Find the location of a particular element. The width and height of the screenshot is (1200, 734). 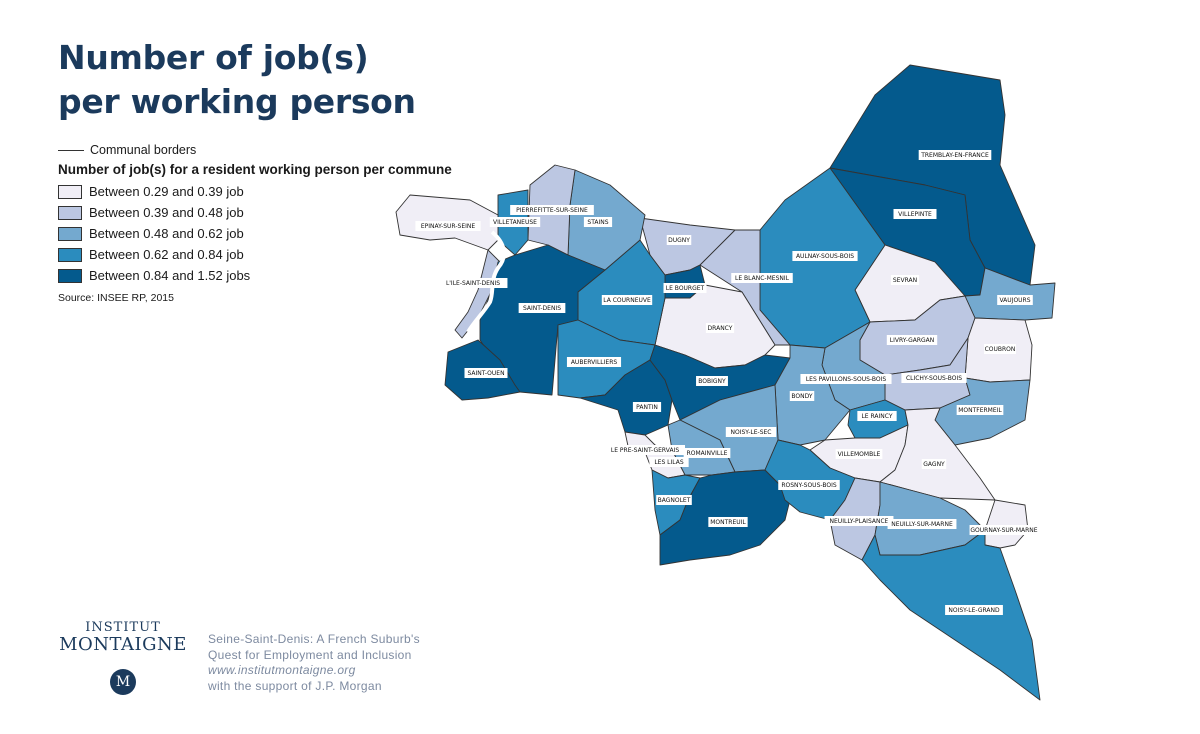

institut-montaigne-logo: INSTITUT MONTAIGNE M is located at coordinates (123, 657).